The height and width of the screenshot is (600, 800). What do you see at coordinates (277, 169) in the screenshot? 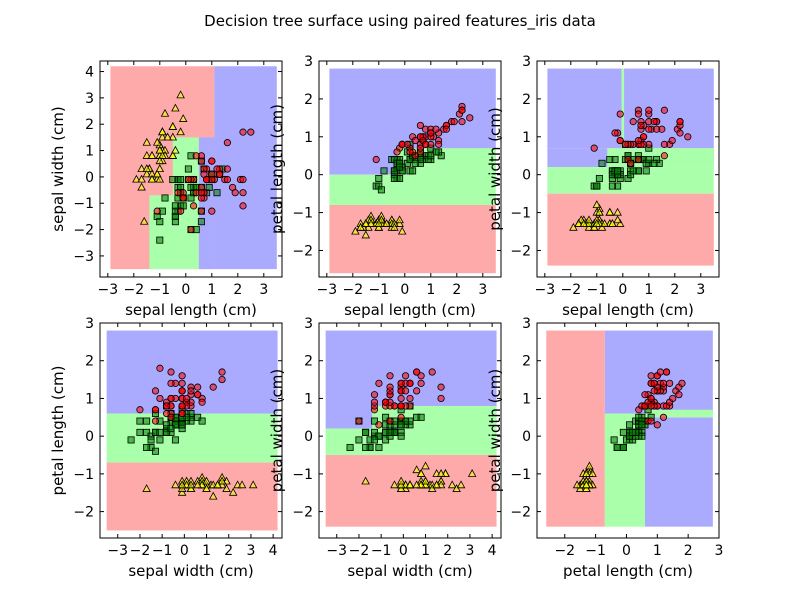
I see `y-axis-label: petal length (cm)` at bounding box center [277, 169].